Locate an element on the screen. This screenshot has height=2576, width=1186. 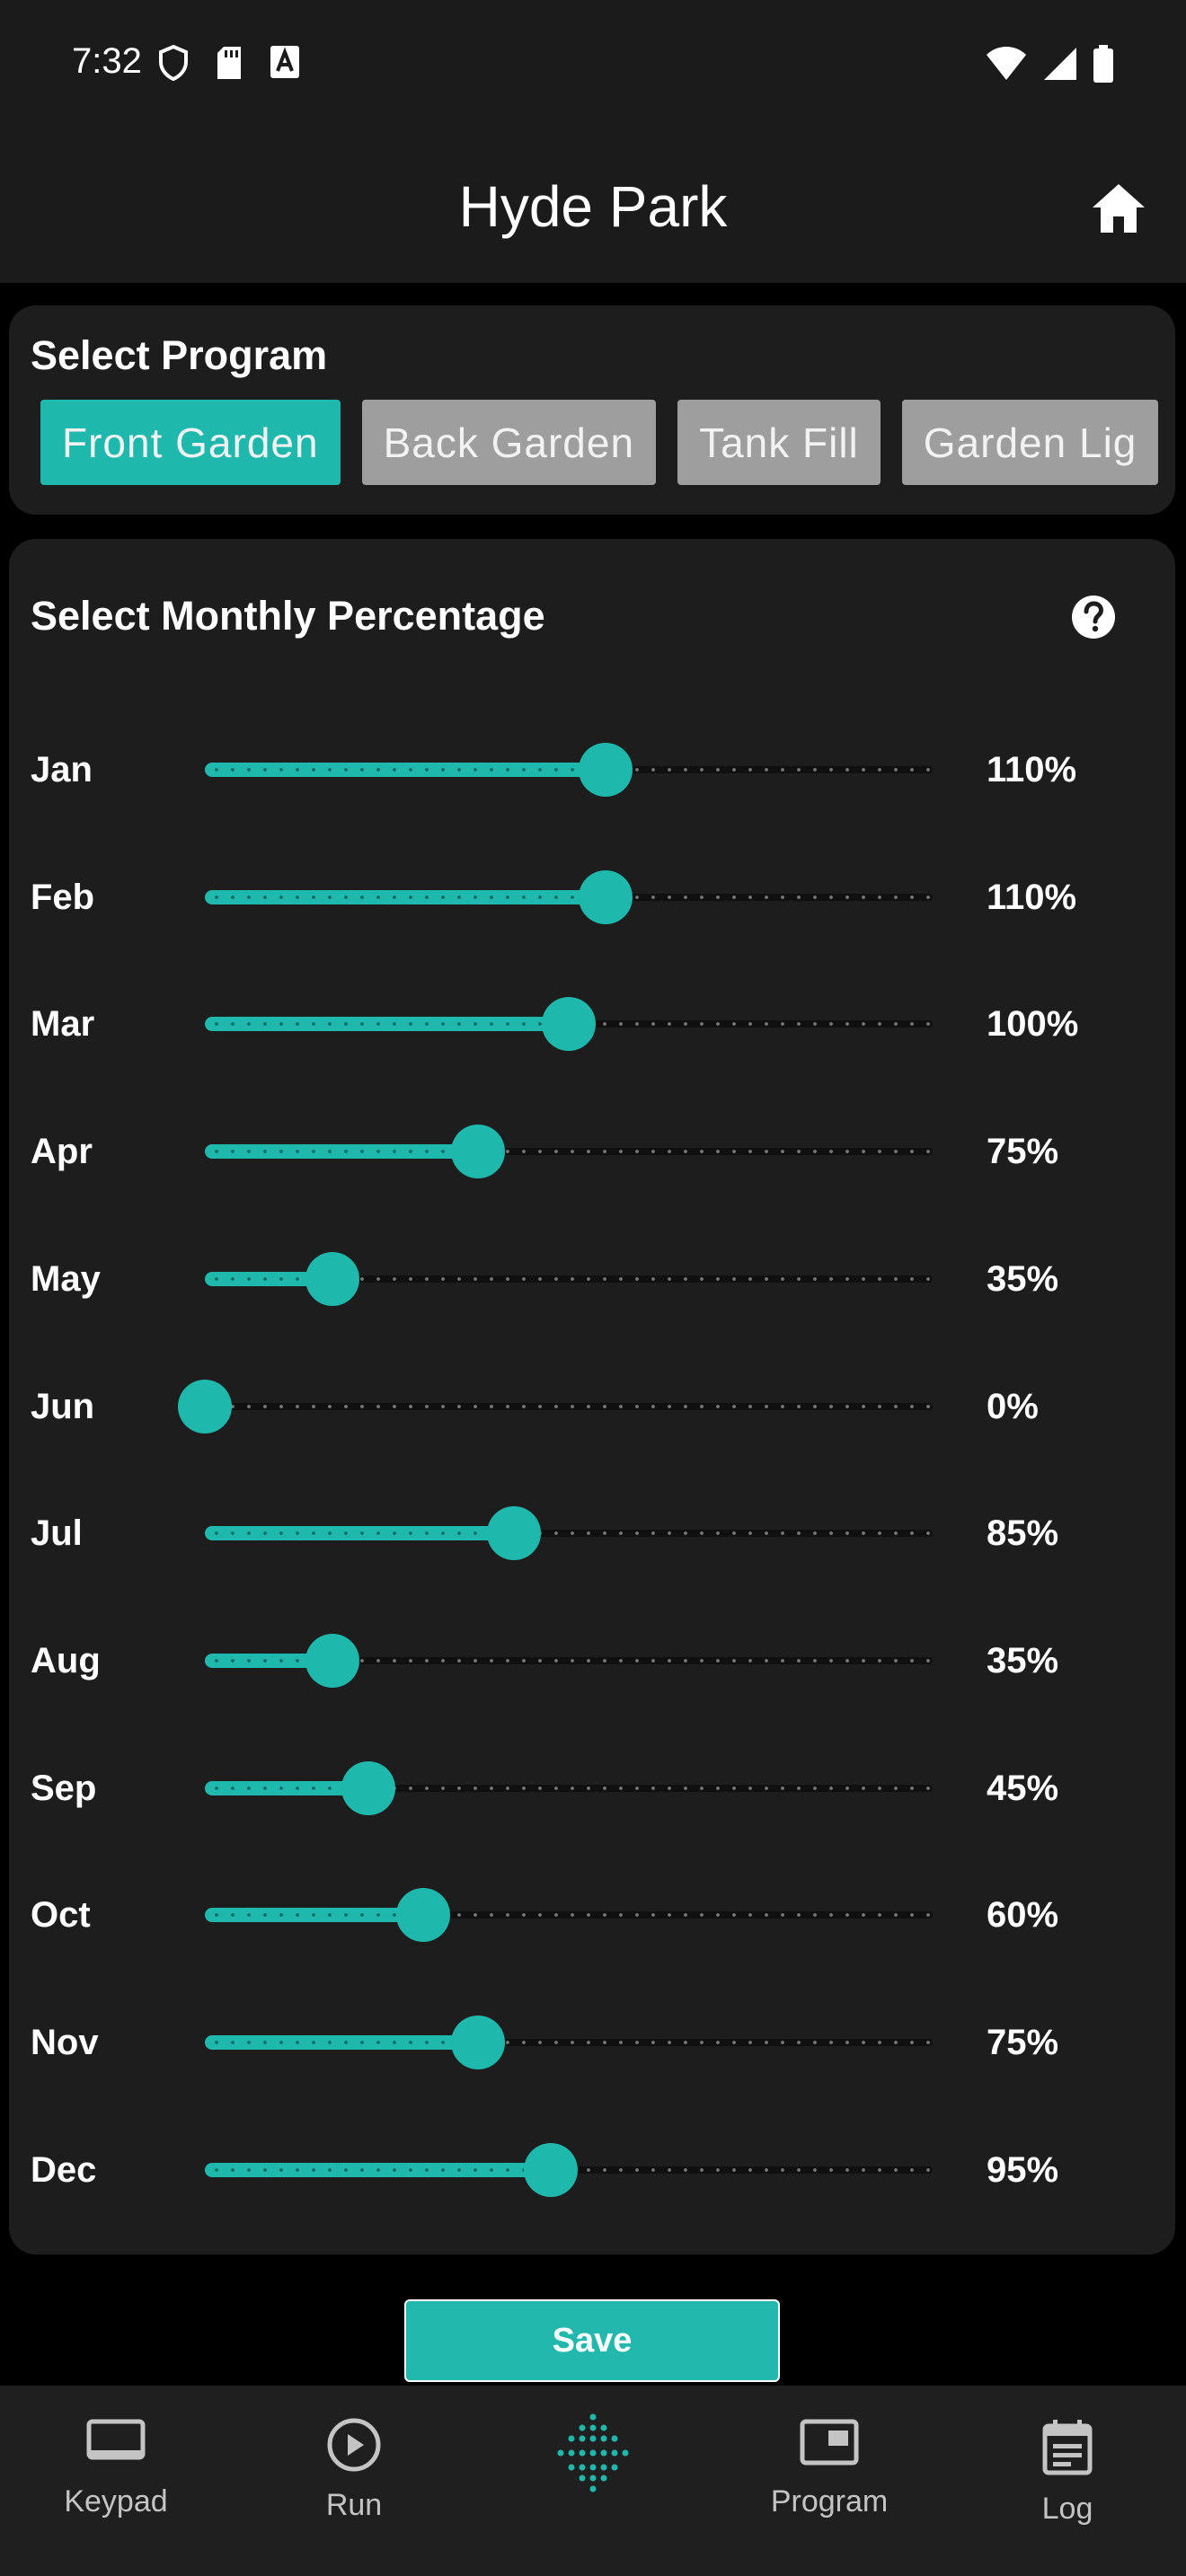
month-row-may: May 35% is located at coordinates (592, 1279).